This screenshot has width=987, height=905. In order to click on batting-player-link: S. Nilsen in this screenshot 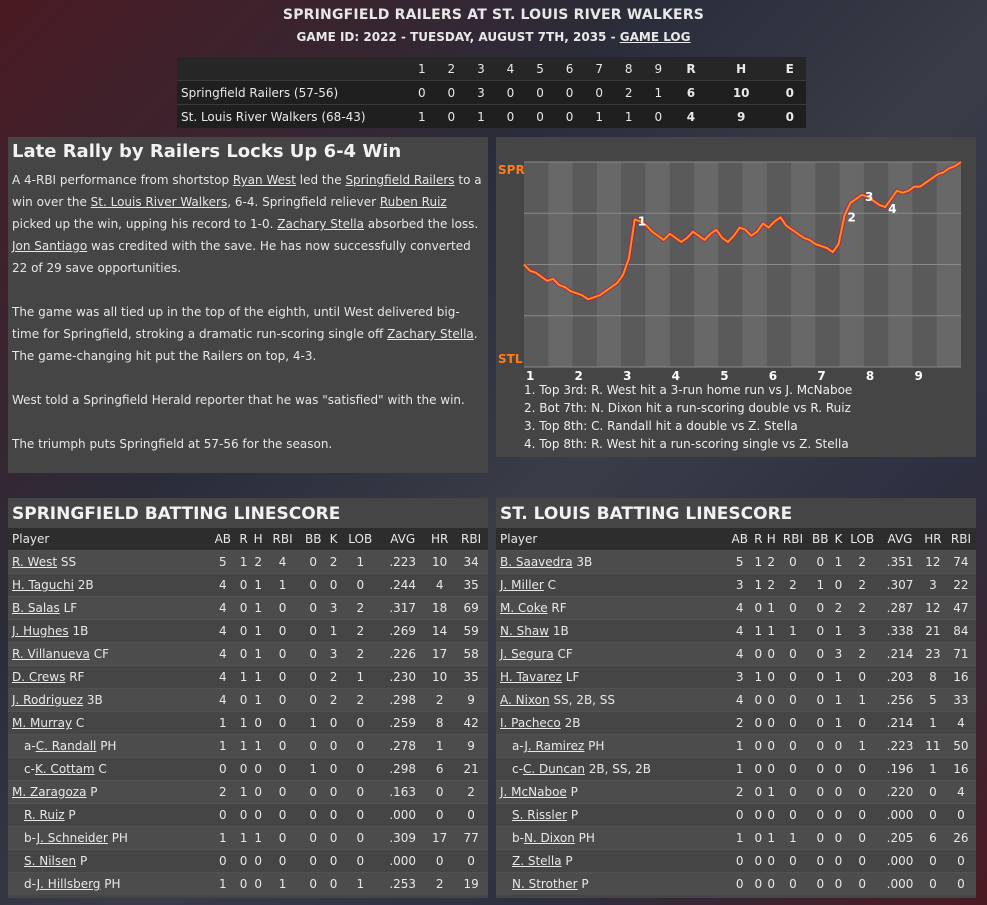, I will do `click(50, 861)`.